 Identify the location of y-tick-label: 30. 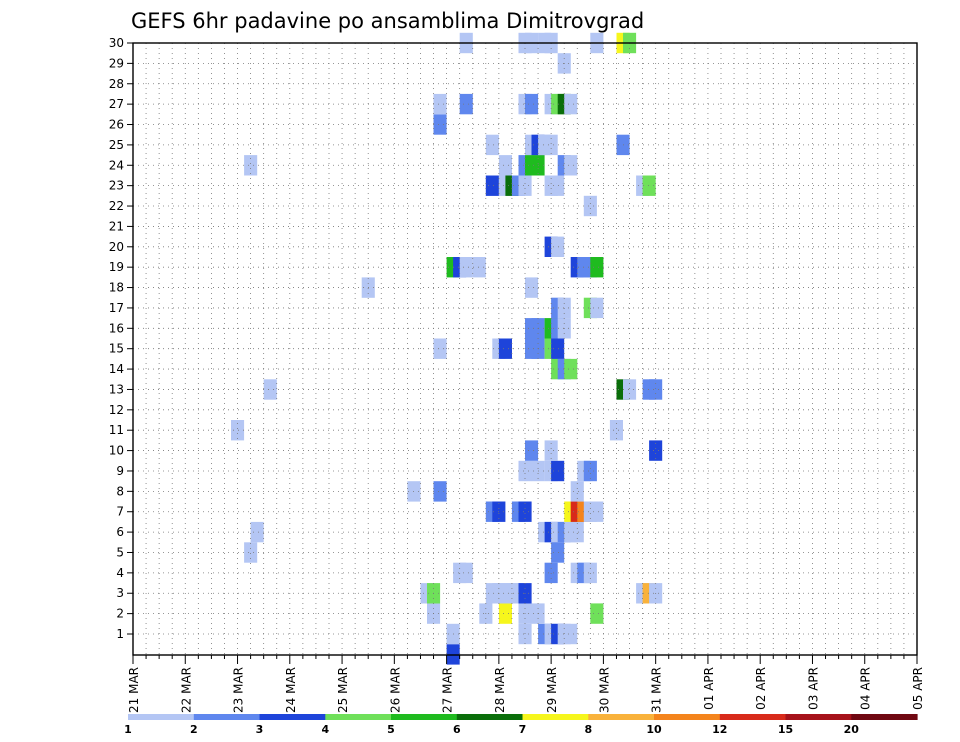
(116, 43).